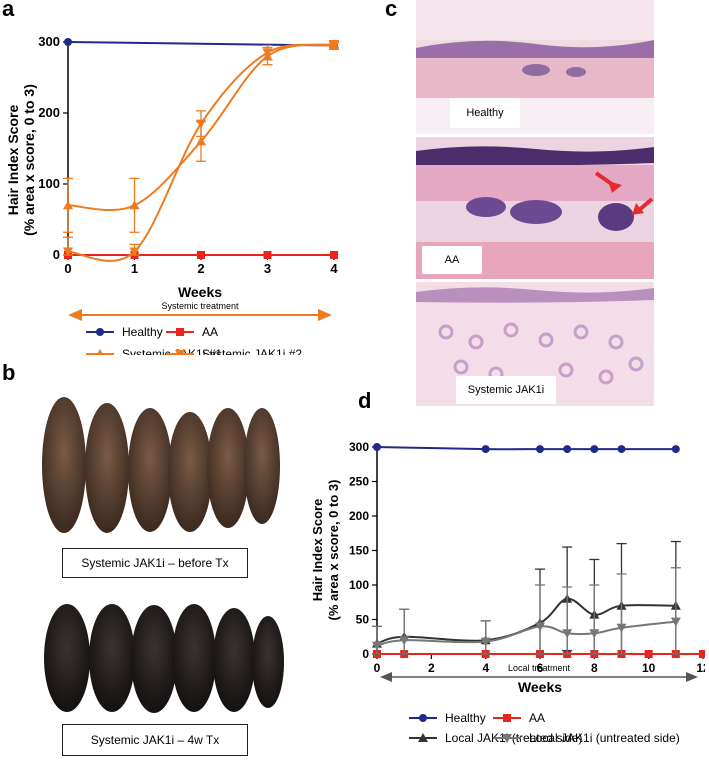 The width and height of the screenshot is (709, 773). I want to click on mice-after-image, so click(164, 658).